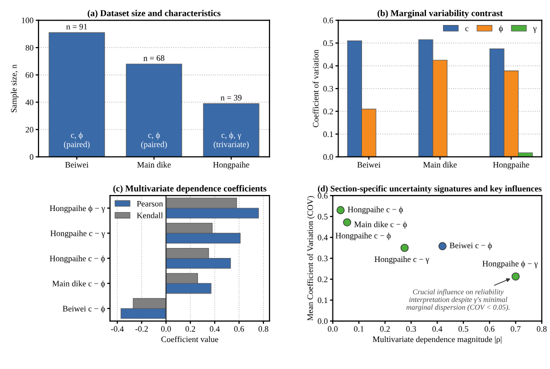  What do you see at coordinates (500, 29) in the screenshot?
I see `legend-label: ϕ` at bounding box center [500, 29].